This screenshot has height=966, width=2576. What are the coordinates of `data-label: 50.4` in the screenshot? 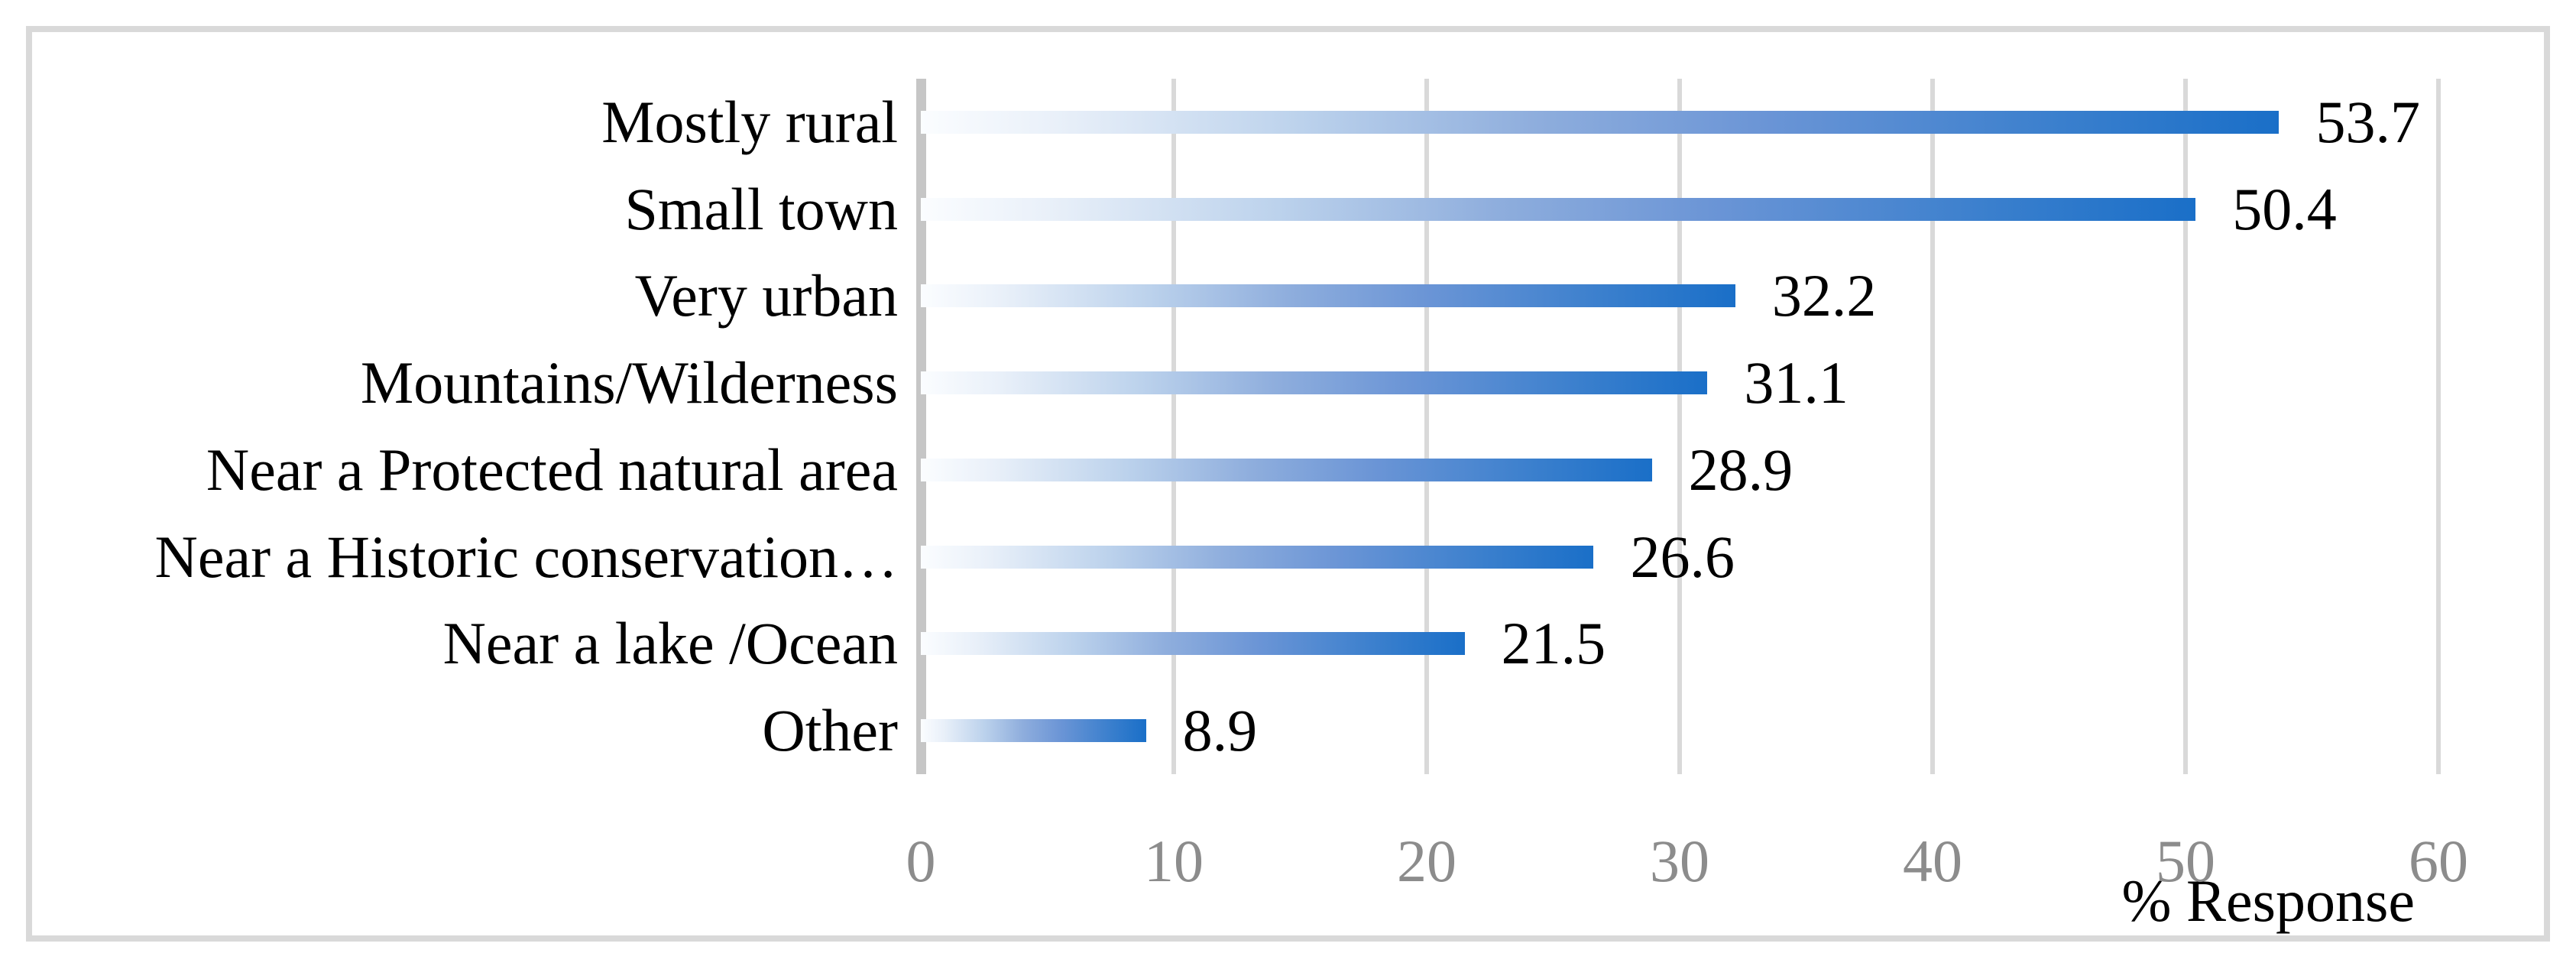 It's located at (2284, 208).